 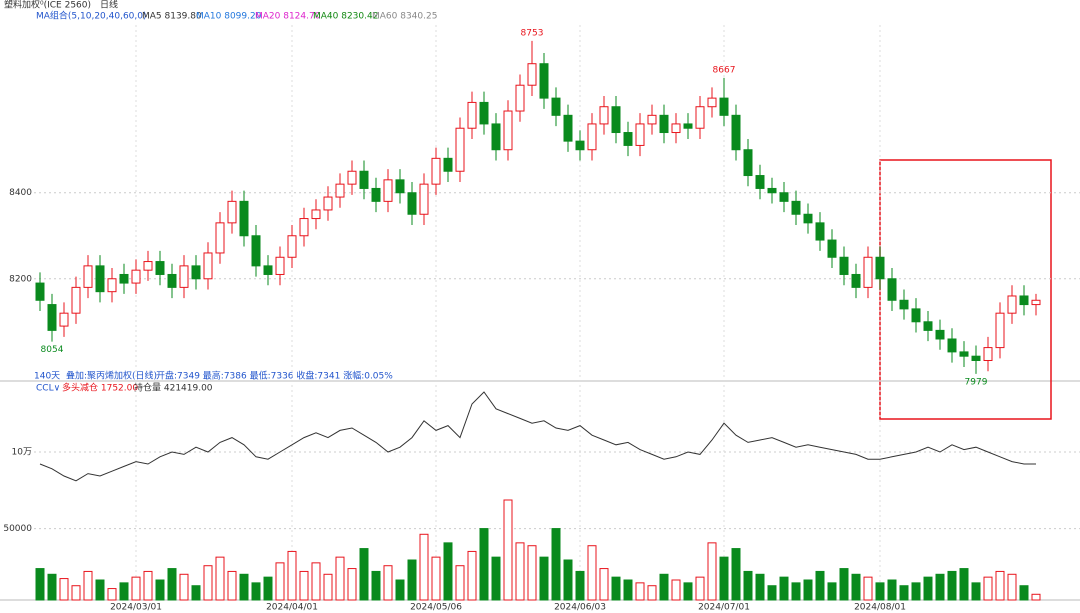 What do you see at coordinates (91, 16) in the screenshot?
I see `ma-group: MA组合(5,10,20,40,60,0)` at bounding box center [91, 16].